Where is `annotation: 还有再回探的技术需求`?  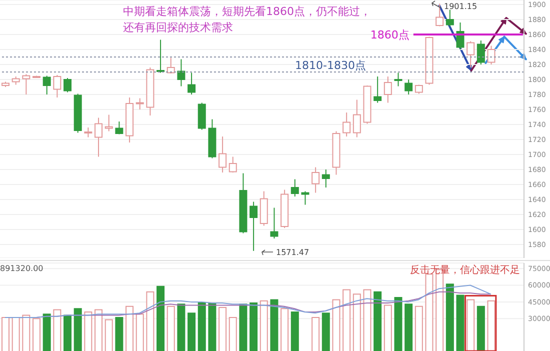
annotation: 还有再回探的技术需求 is located at coordinates (178, 27).